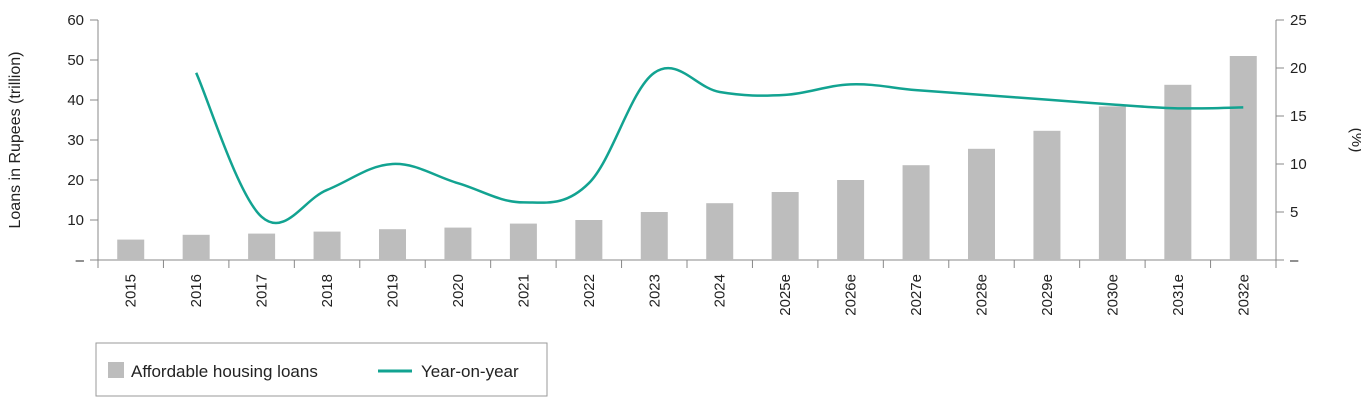 This screenshot has height=402, width=1361. Describe the element at coordinates (1178, 295) in the screenshot. I see `x-tick-label: 2031e` at that location.